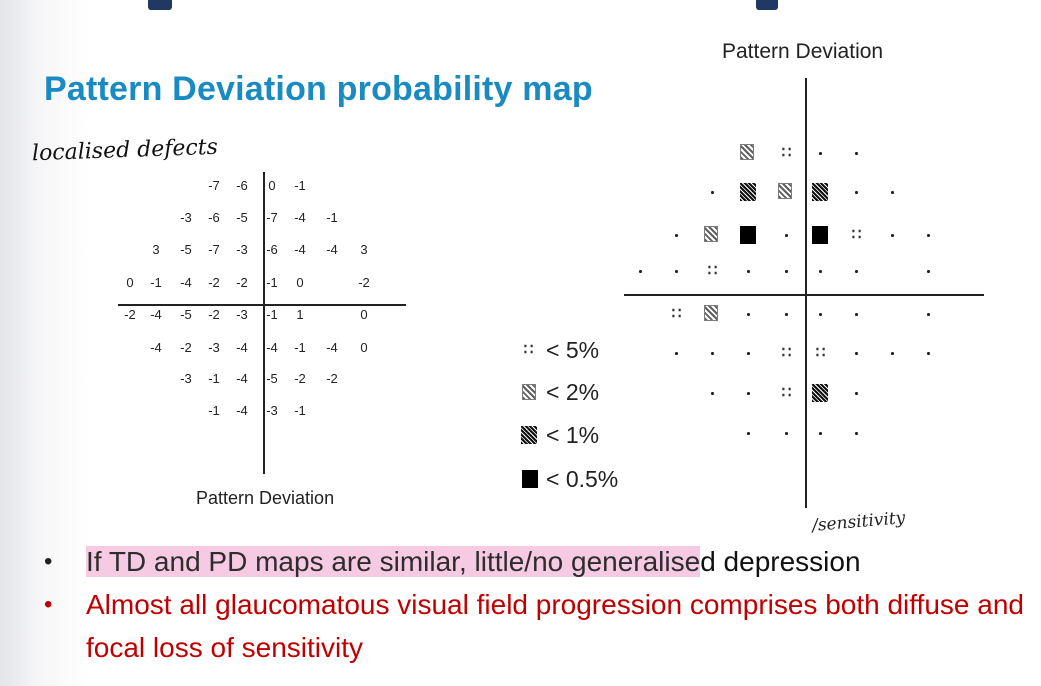 The height and width of the screenshot is (686, 1041). What do you see at coordinates (530, 392) in the screenshot?
I see `light-hatch-icon` at bounding box center [530, 392].